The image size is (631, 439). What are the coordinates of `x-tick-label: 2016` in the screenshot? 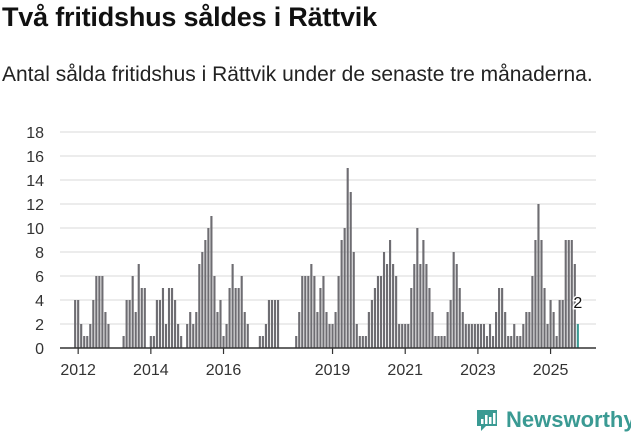 It's located at (224, 370).